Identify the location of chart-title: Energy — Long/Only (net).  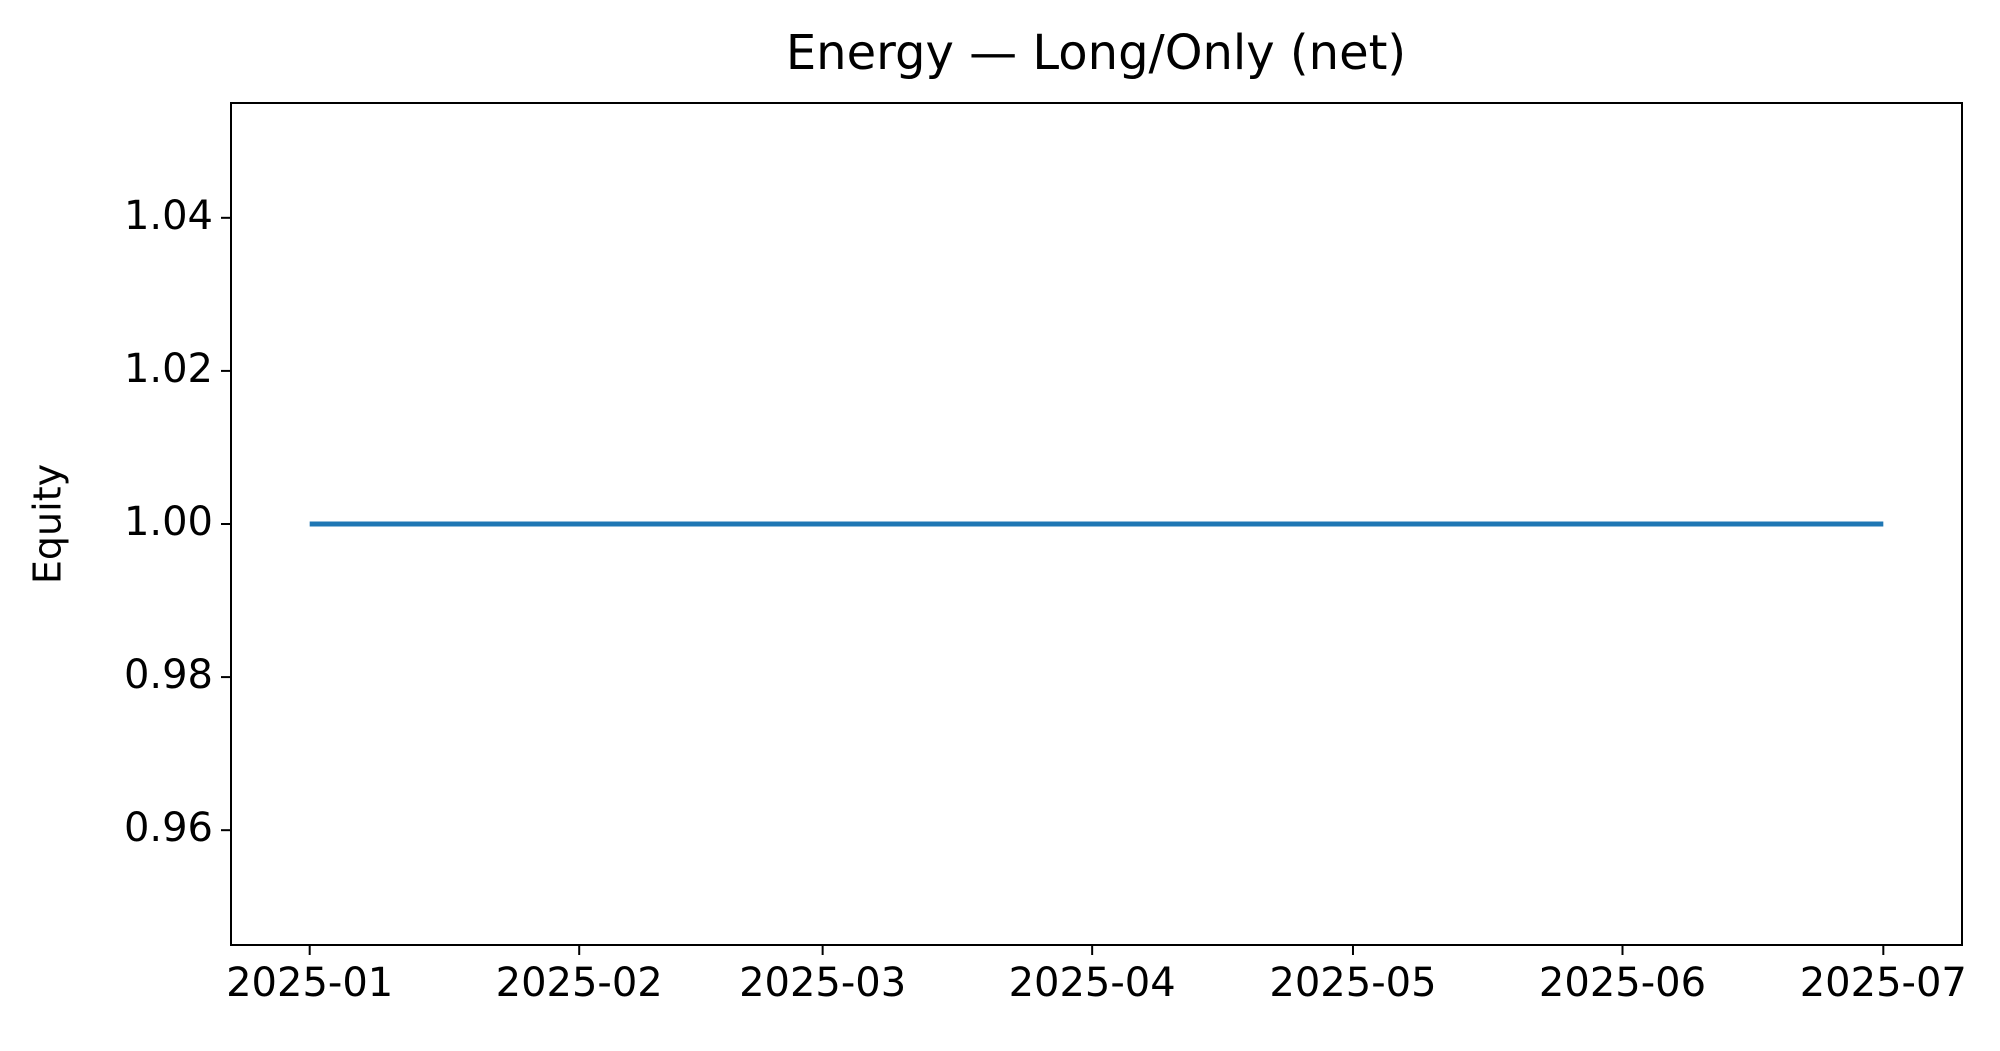
(1096, 53).